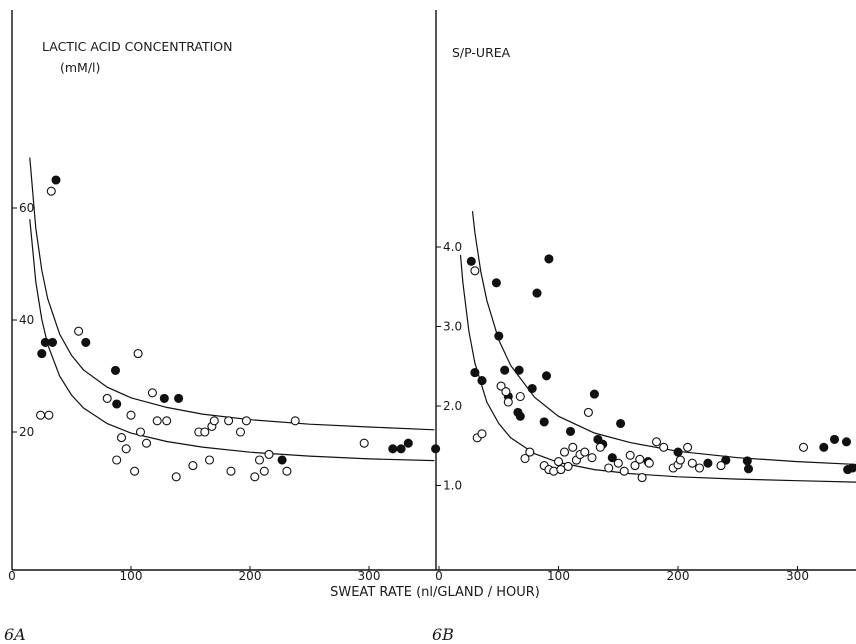 The height and width of the screenshot is (644, 856). What do you see at coordinates (137, 46) in the screenshot?
I see `panel-6a-title: LACTIC ACID CONCENTRATION` at bounding box center [137, 46].